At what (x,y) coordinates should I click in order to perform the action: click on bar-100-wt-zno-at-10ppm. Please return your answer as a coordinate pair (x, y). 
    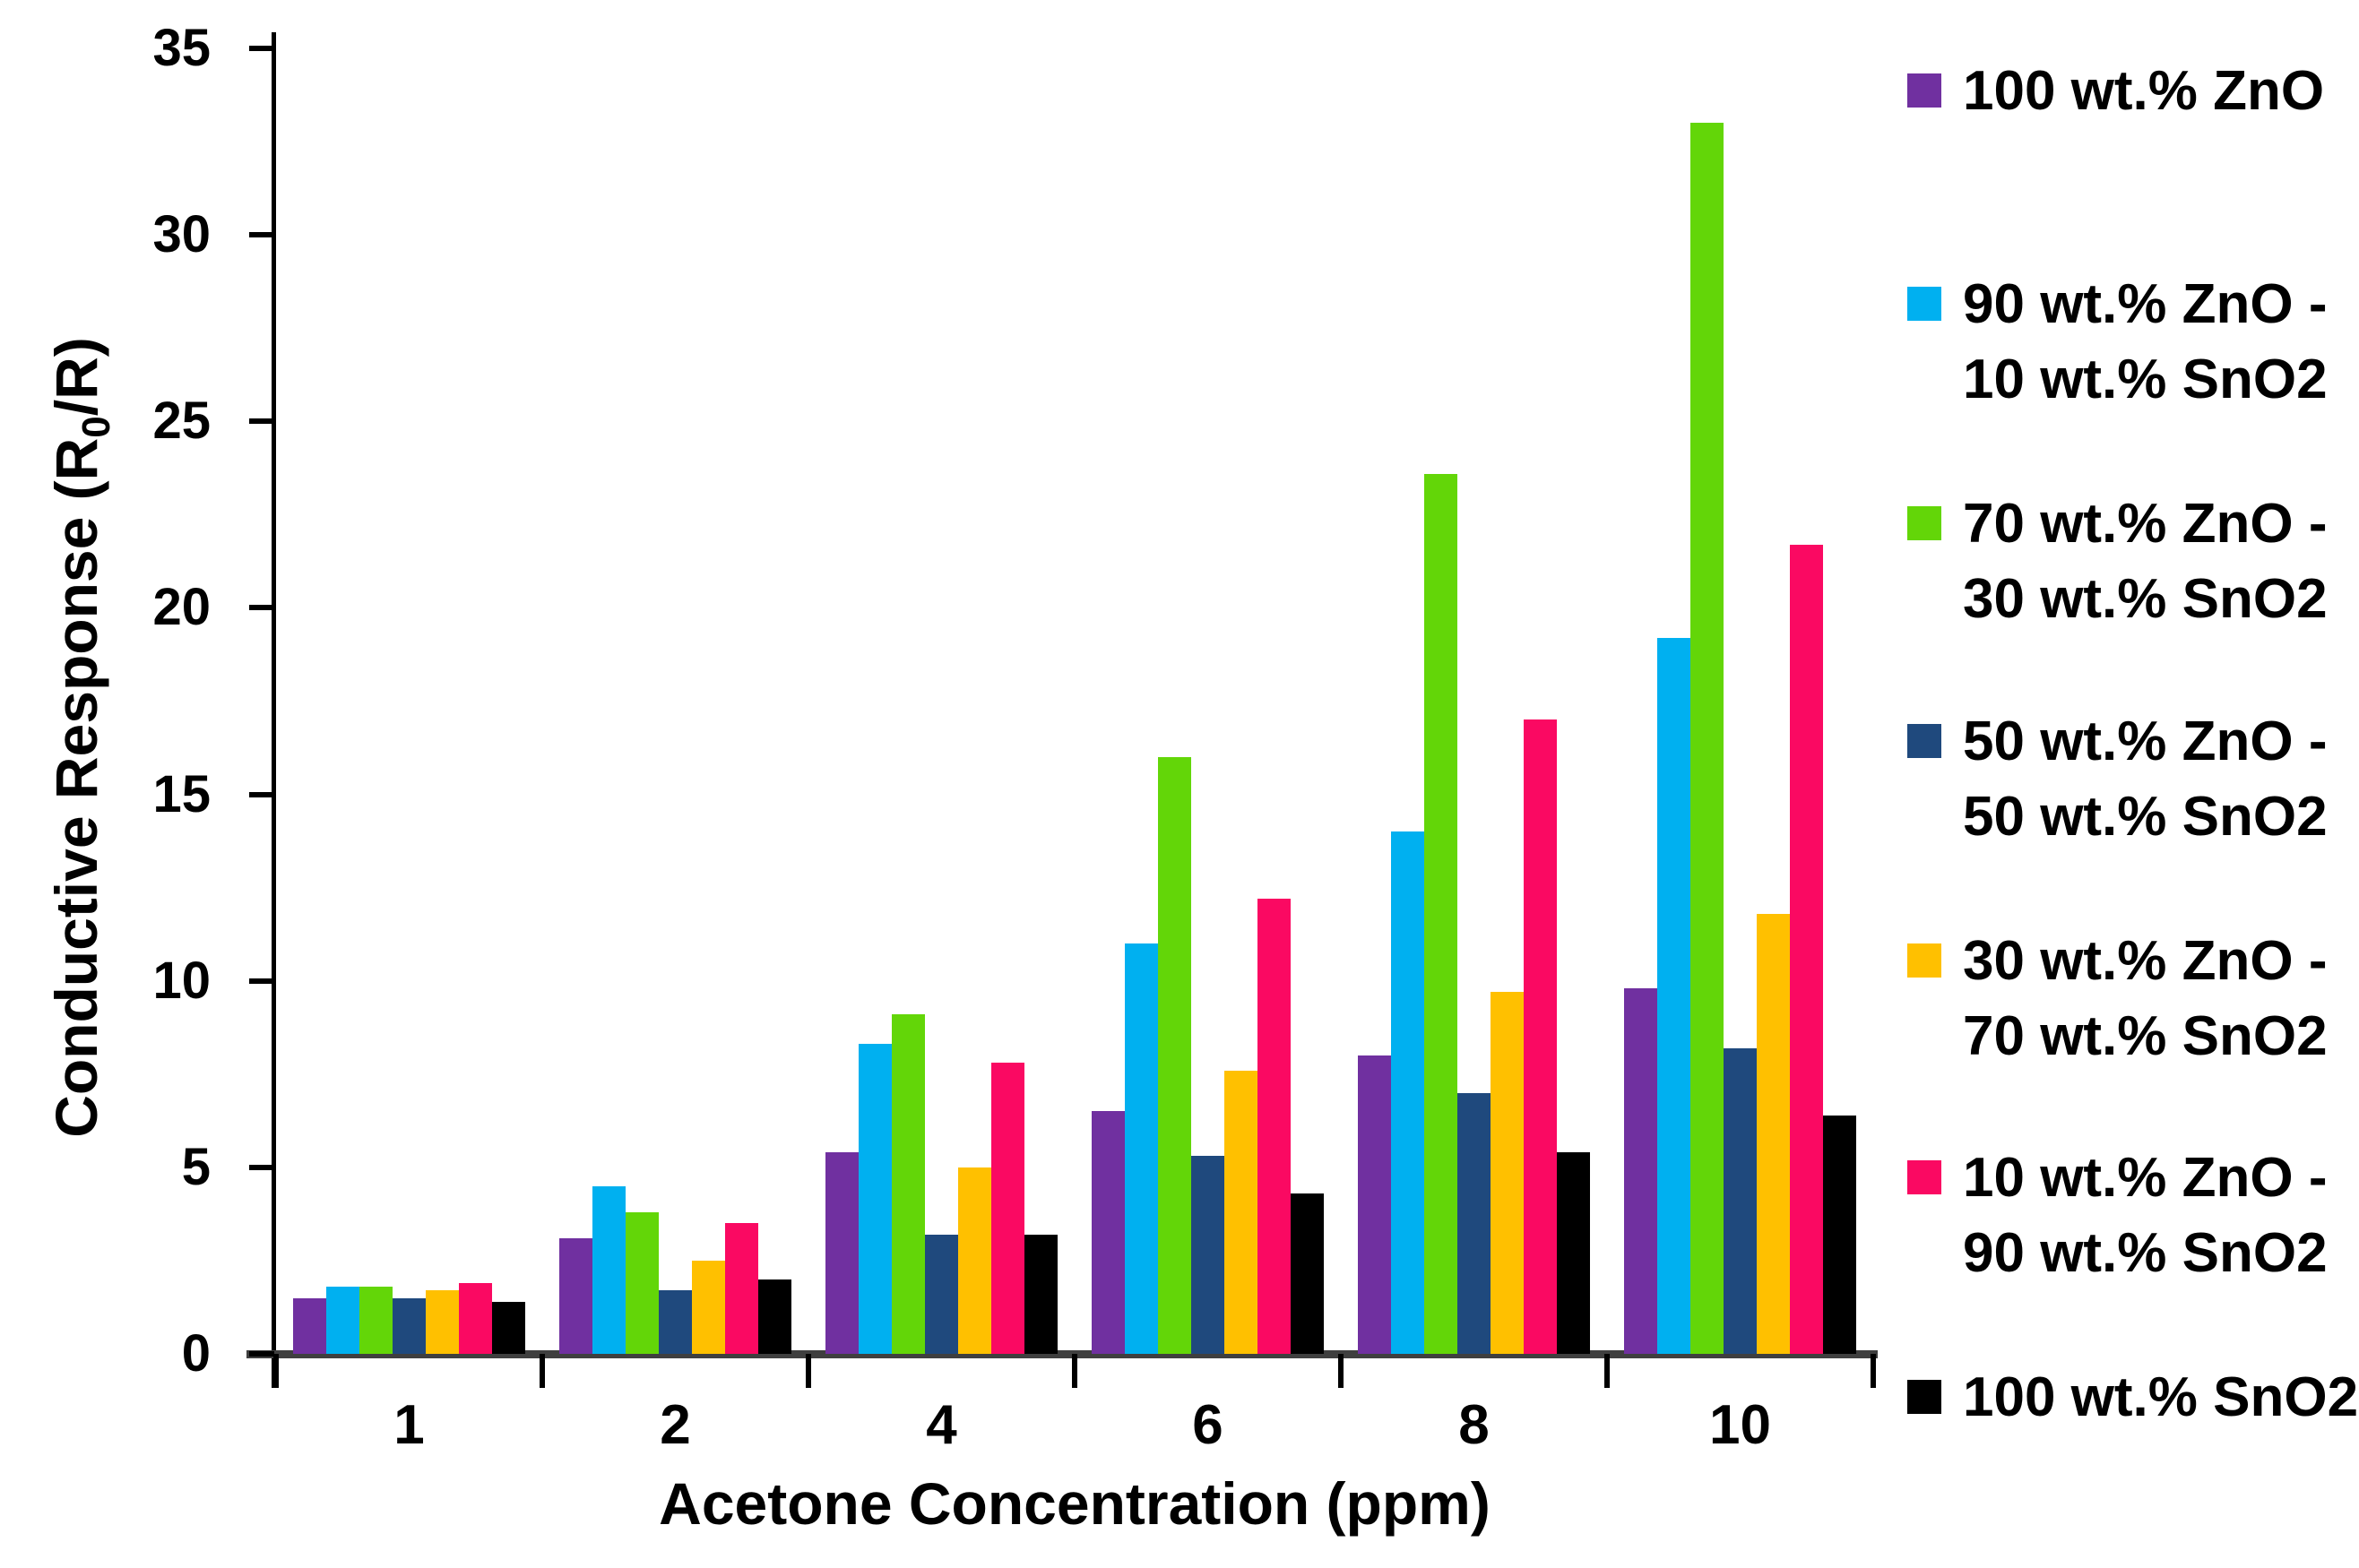
    Looking at the image, I should click on (1641, 1171).